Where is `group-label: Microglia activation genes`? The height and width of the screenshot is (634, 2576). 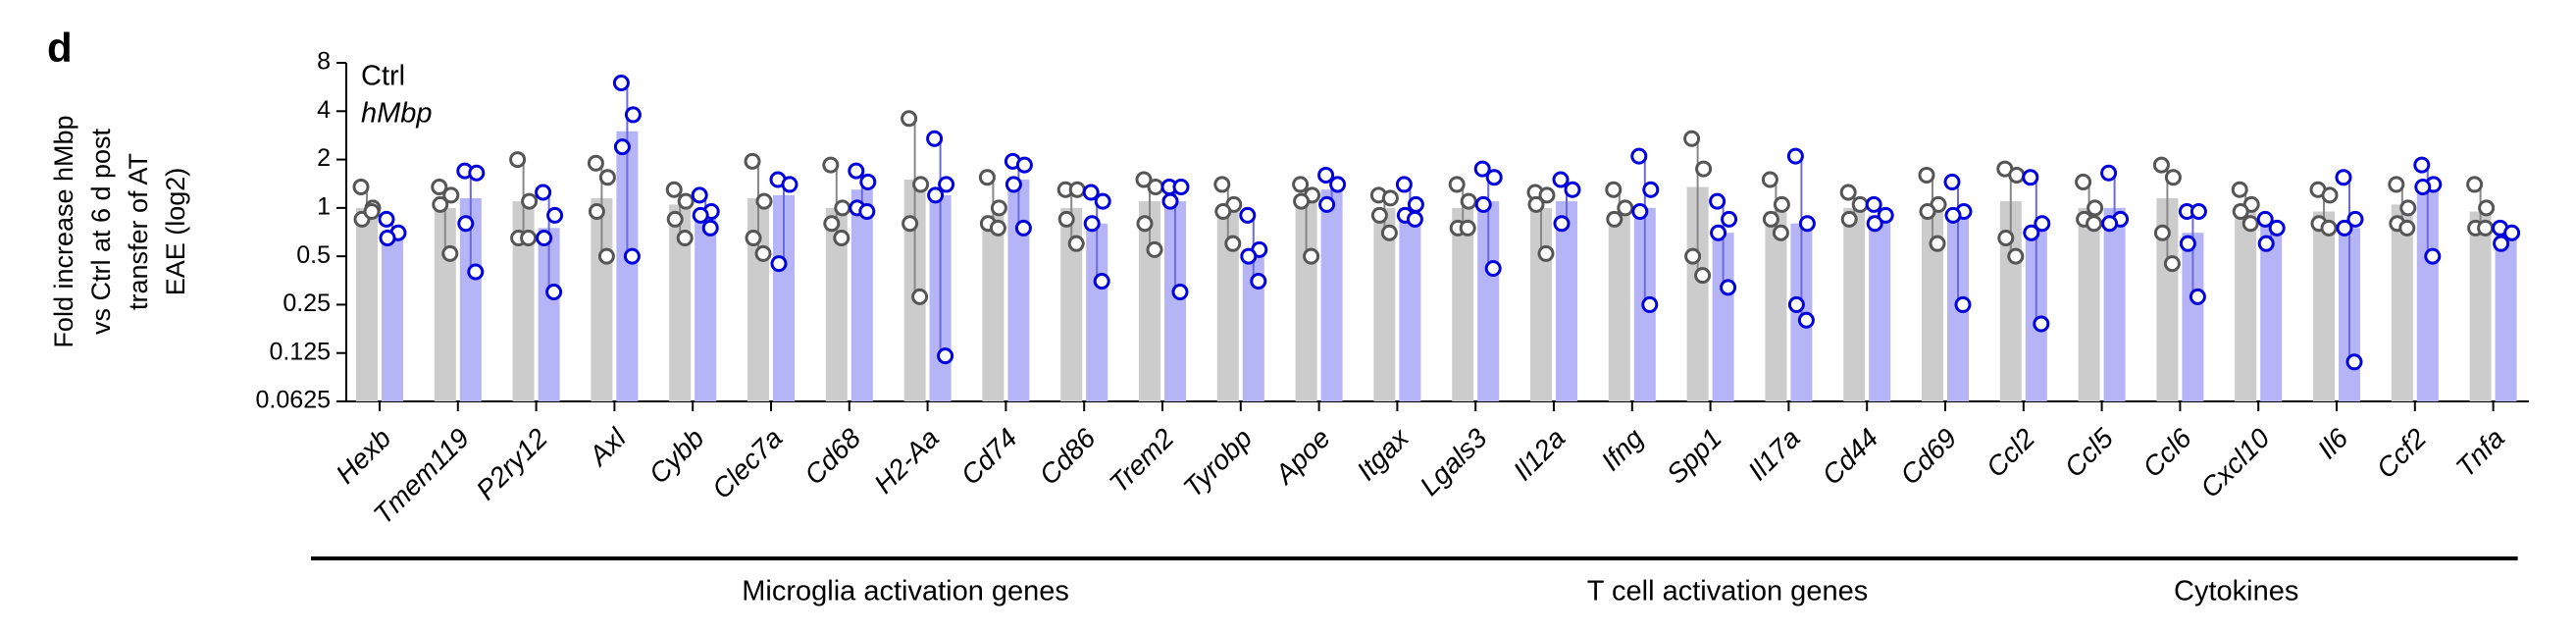 group-label: Microglia activation genes is located at coordinates (905, 592).